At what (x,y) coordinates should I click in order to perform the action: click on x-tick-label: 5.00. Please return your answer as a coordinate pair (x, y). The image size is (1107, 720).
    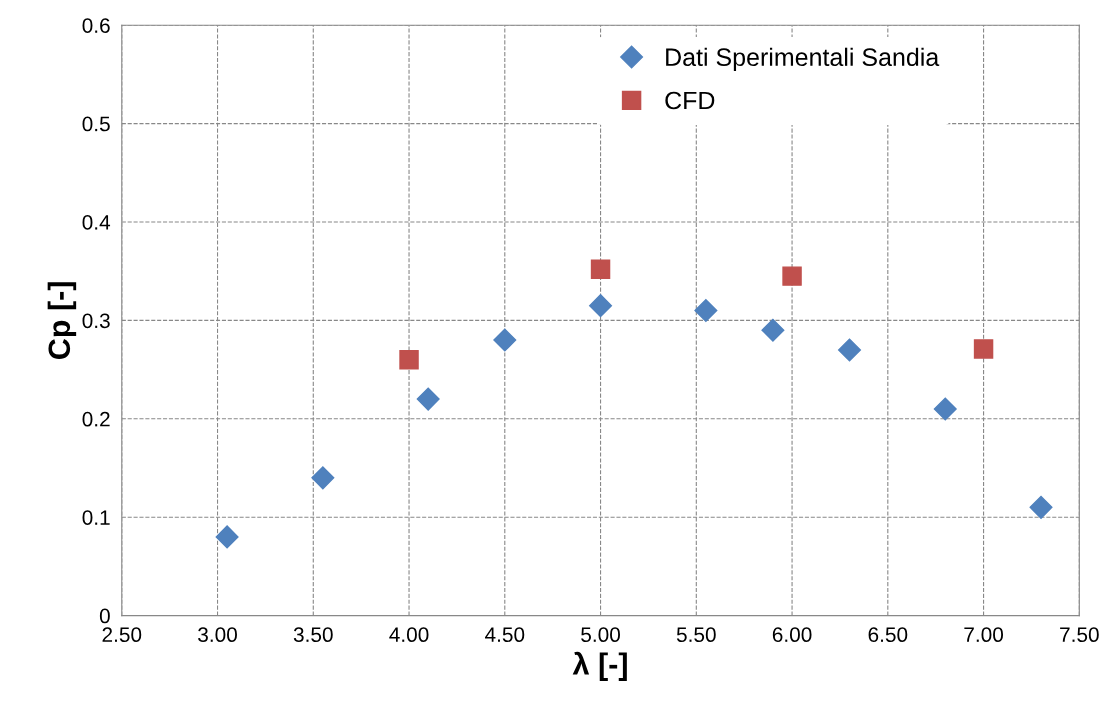
    Looking at the image, I should click on (601, 635).